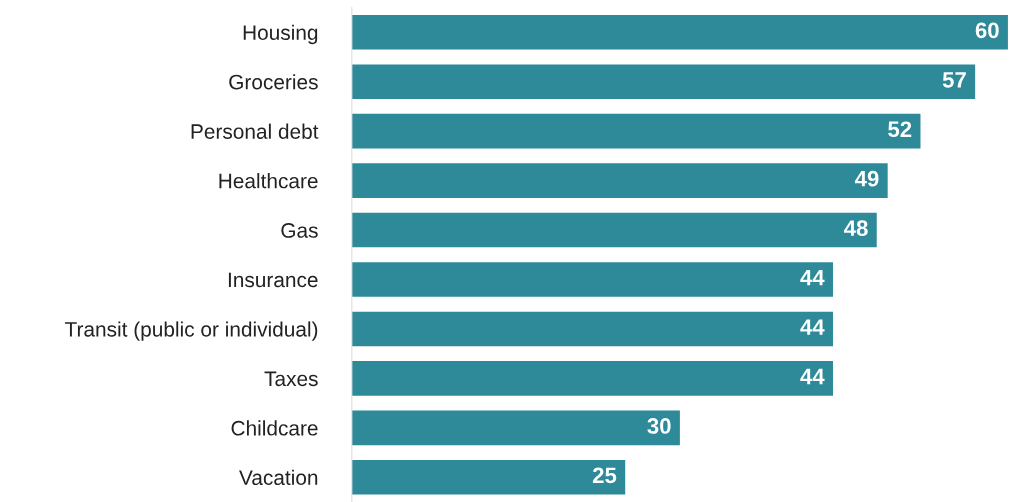 The height and width of the screenshot is (502, 1011). I want to click on y-tick-label: Housing, so click(280, 34).